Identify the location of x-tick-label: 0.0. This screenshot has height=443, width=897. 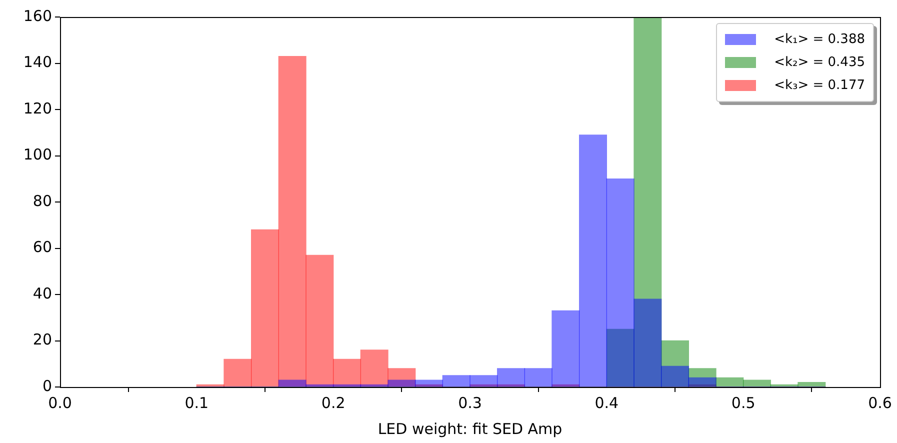
(60, 403).